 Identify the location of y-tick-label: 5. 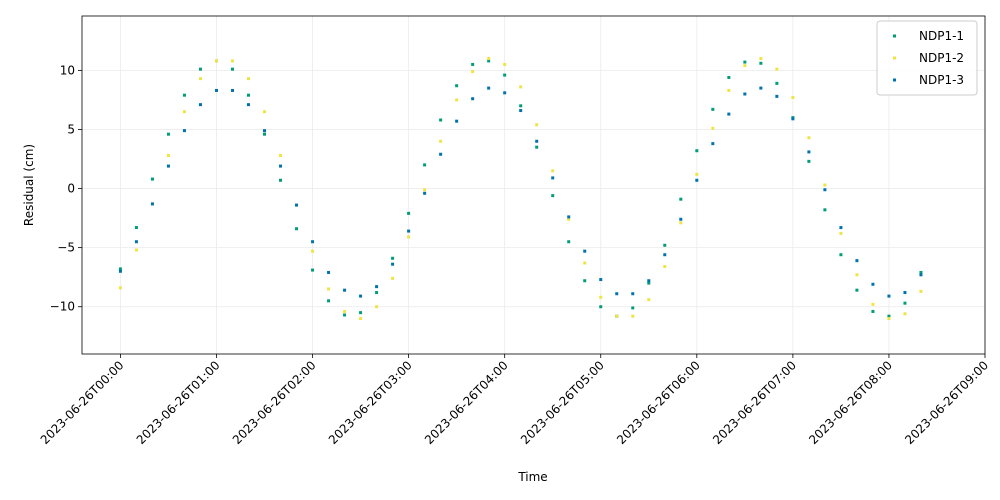
(71, 129).